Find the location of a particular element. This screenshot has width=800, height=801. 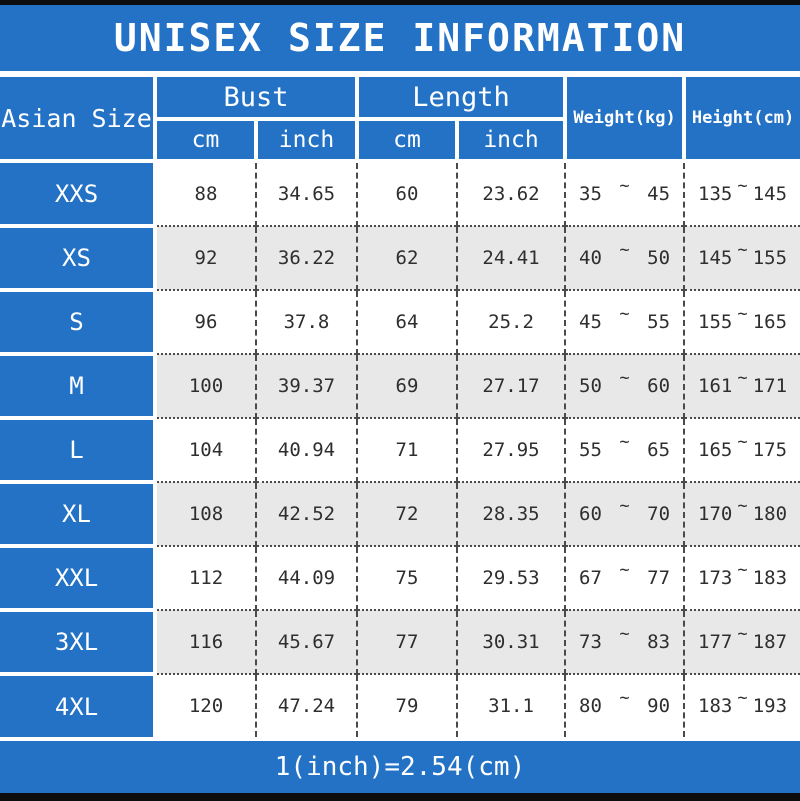

table-row: XL 108 42.52 72 28.35 60 ~70 170 ~180 is located at coordinates (400, 513).